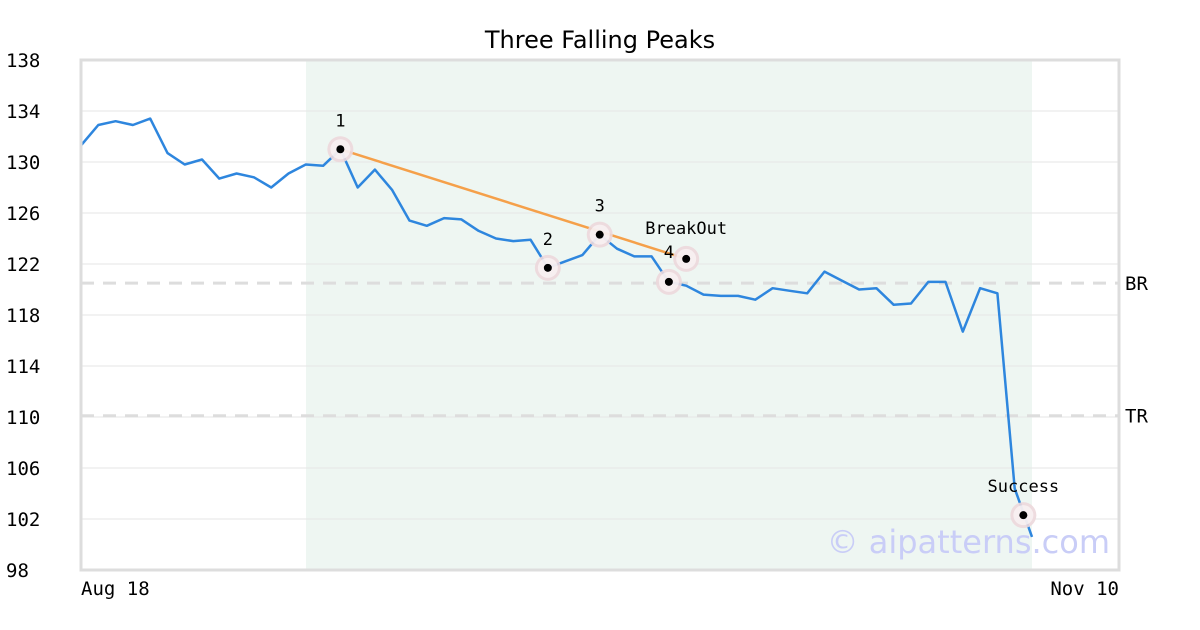  I want to click on marker-label: 2, so click(548, 240).